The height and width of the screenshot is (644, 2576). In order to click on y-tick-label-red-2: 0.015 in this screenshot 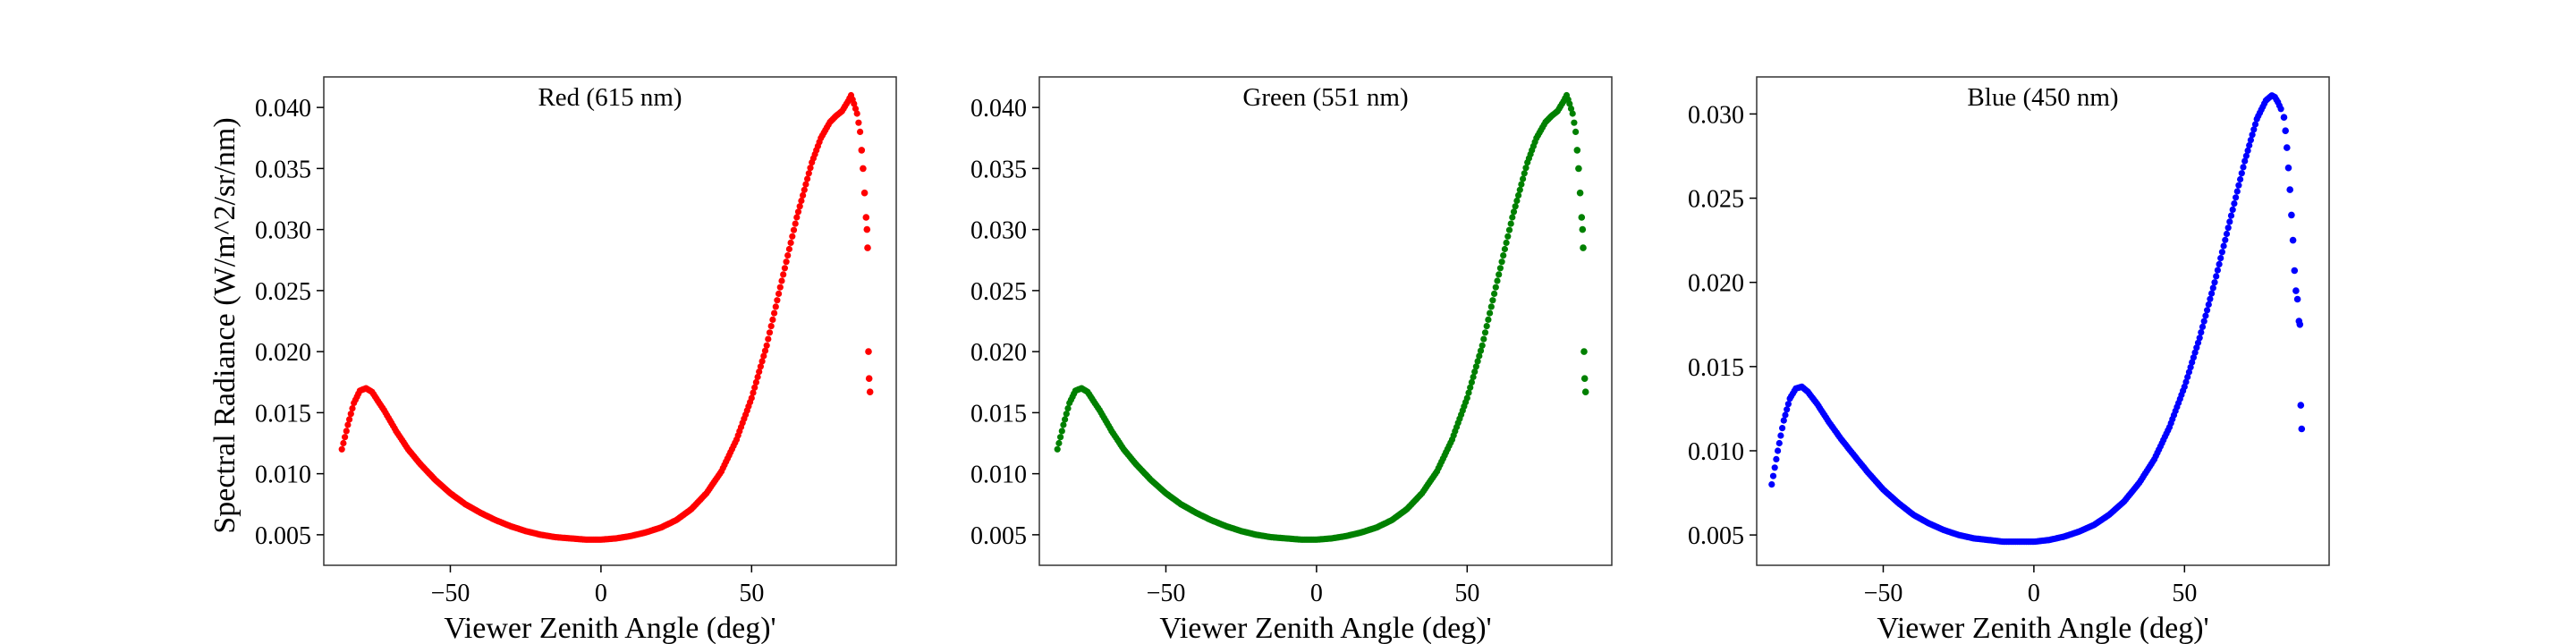, I will do `click(283, 414)`.